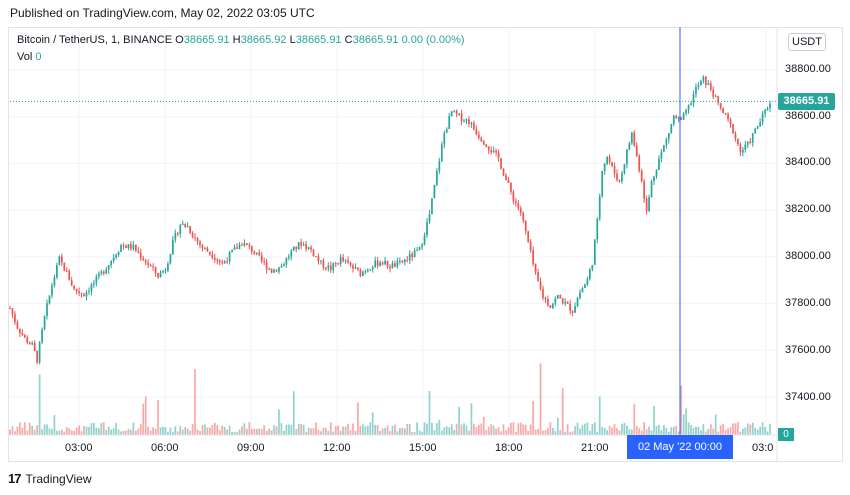  Describe the element at coordinates (95, 40) in the screenshot. I see `symbol-label: Bitcoin / TetherUS, 1, BINANCE` at that location.